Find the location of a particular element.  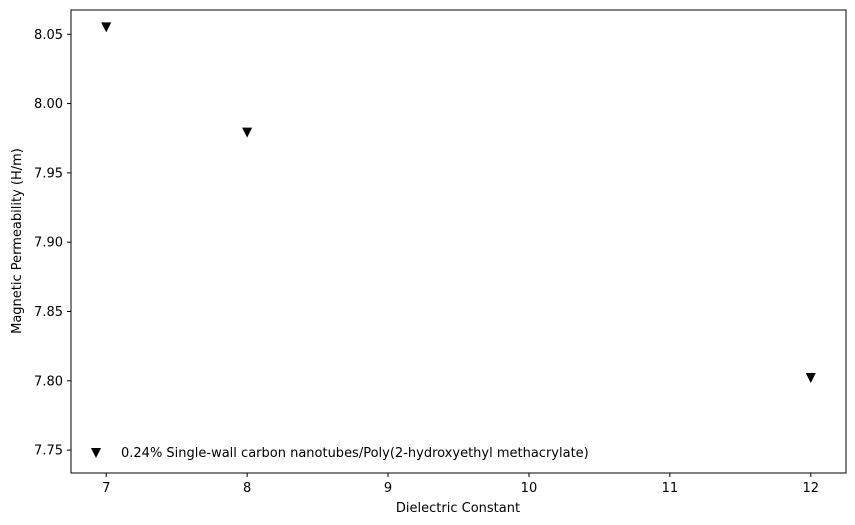

x-axis-ticks: 7 8 9 10 11 12 is located at coordinates (460, 484).